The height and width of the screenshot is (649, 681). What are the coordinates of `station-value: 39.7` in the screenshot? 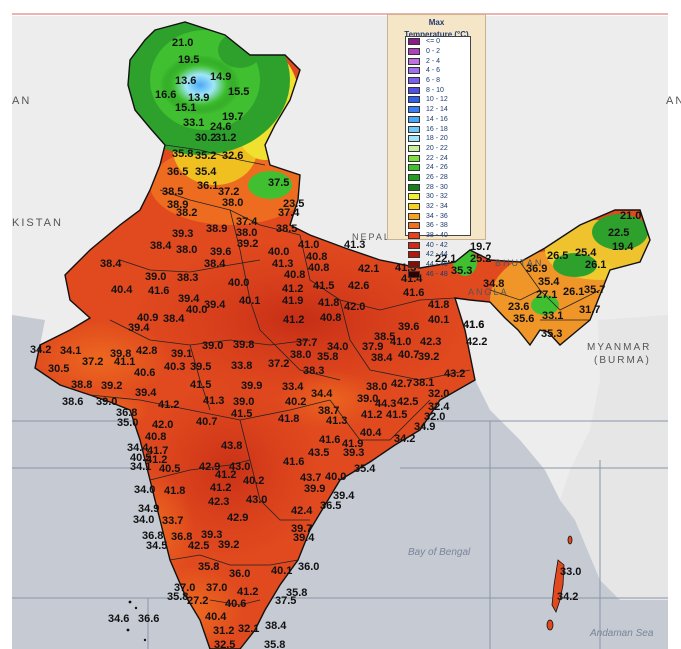 It's located at (301, 529).